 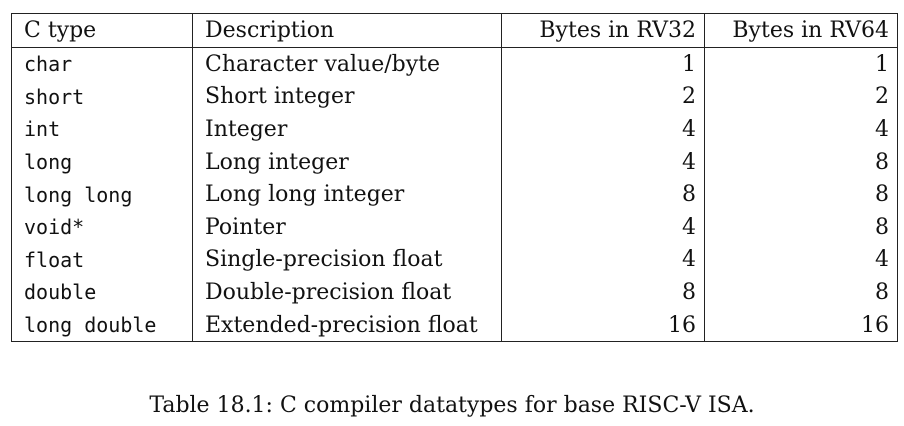 I want to click on cell-description: Integer, so click(x=347, y=129).